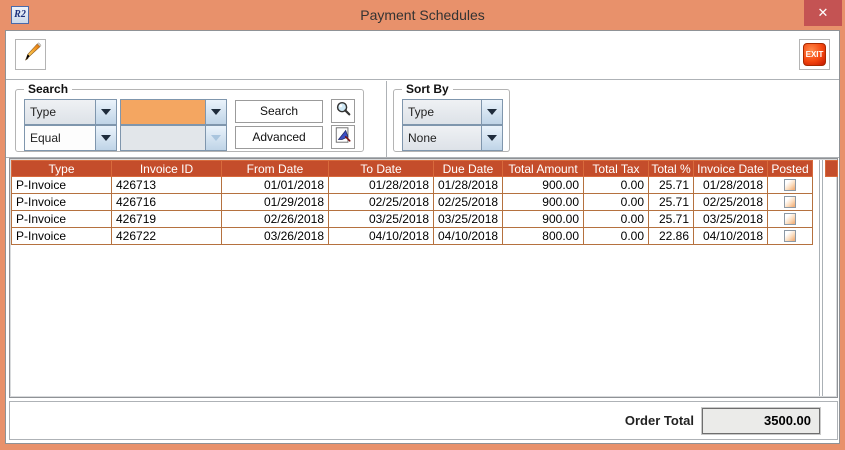 This screenshot has width=845, height=450. What do you see at coordinates (163, 112) in the screenshot?
I see `search-value-combo-value` at bounding box center [163, 112].